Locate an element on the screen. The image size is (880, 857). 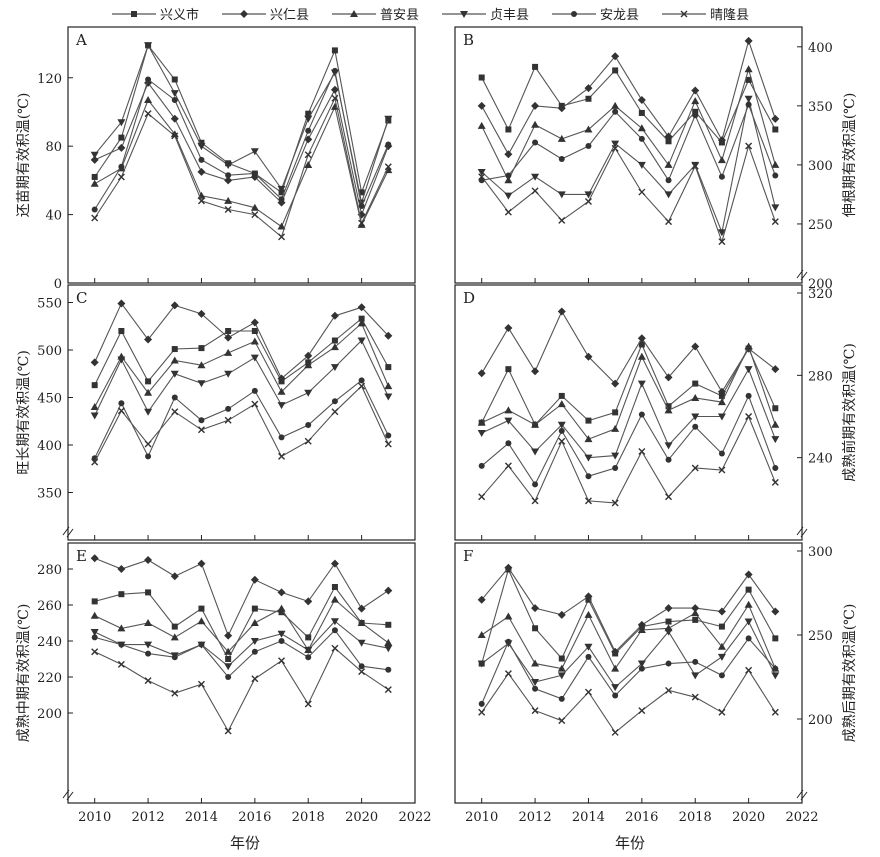
x-tick-label: 2020 is located at coordinates (748, 817).